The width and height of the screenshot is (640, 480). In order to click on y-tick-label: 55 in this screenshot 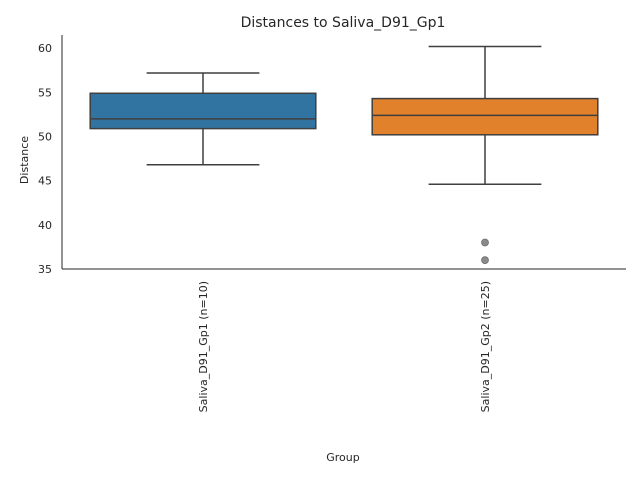, I will do `click(45, 92)`.